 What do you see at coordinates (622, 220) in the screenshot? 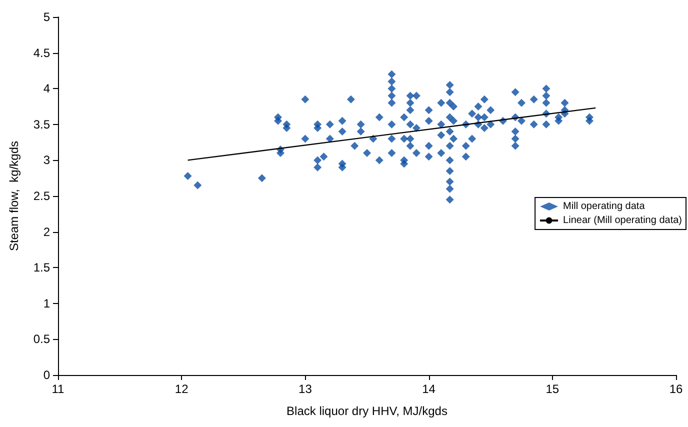
I see `legend-label: Linear (Mill operating data)` at bounding box center [622, 220].